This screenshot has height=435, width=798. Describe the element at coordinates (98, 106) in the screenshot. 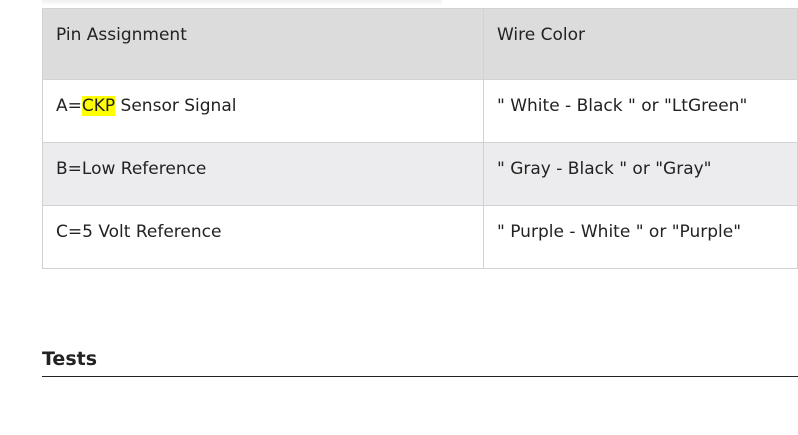

I see `search-highlight: CKP` at that location.